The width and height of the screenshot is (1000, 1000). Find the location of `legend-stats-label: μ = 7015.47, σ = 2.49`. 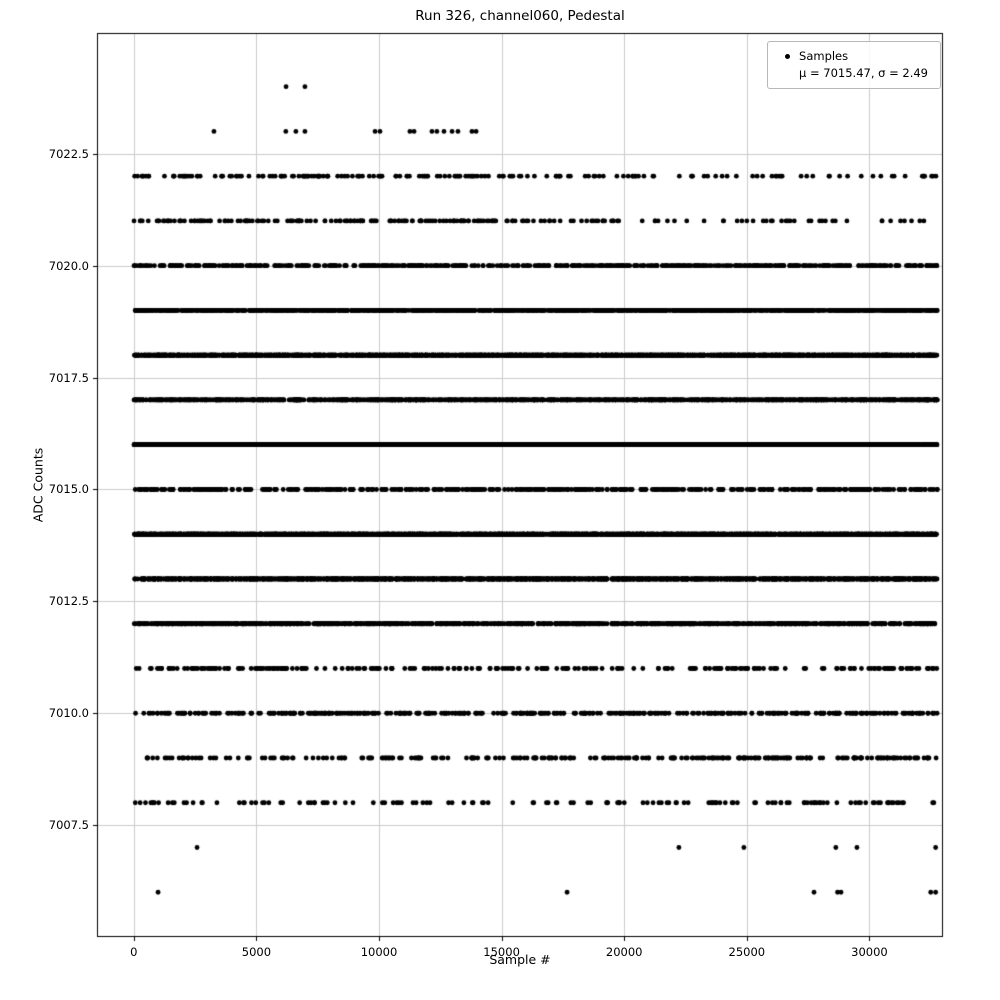

legend-stats-label: μ = 7015.47, σ = 2.49 is located at coordinates (863, 73).